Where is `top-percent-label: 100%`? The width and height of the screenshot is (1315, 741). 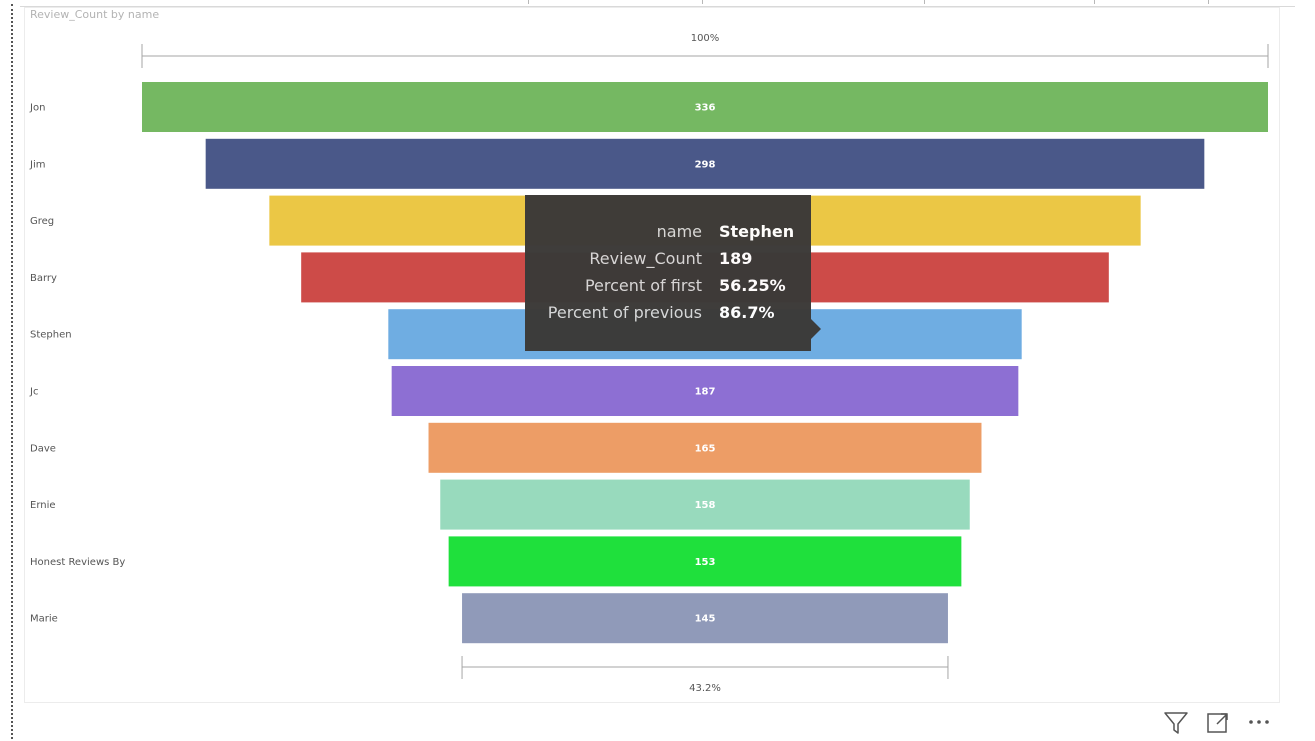
top-percent-label: 100% is located at coordinates (705, 38).